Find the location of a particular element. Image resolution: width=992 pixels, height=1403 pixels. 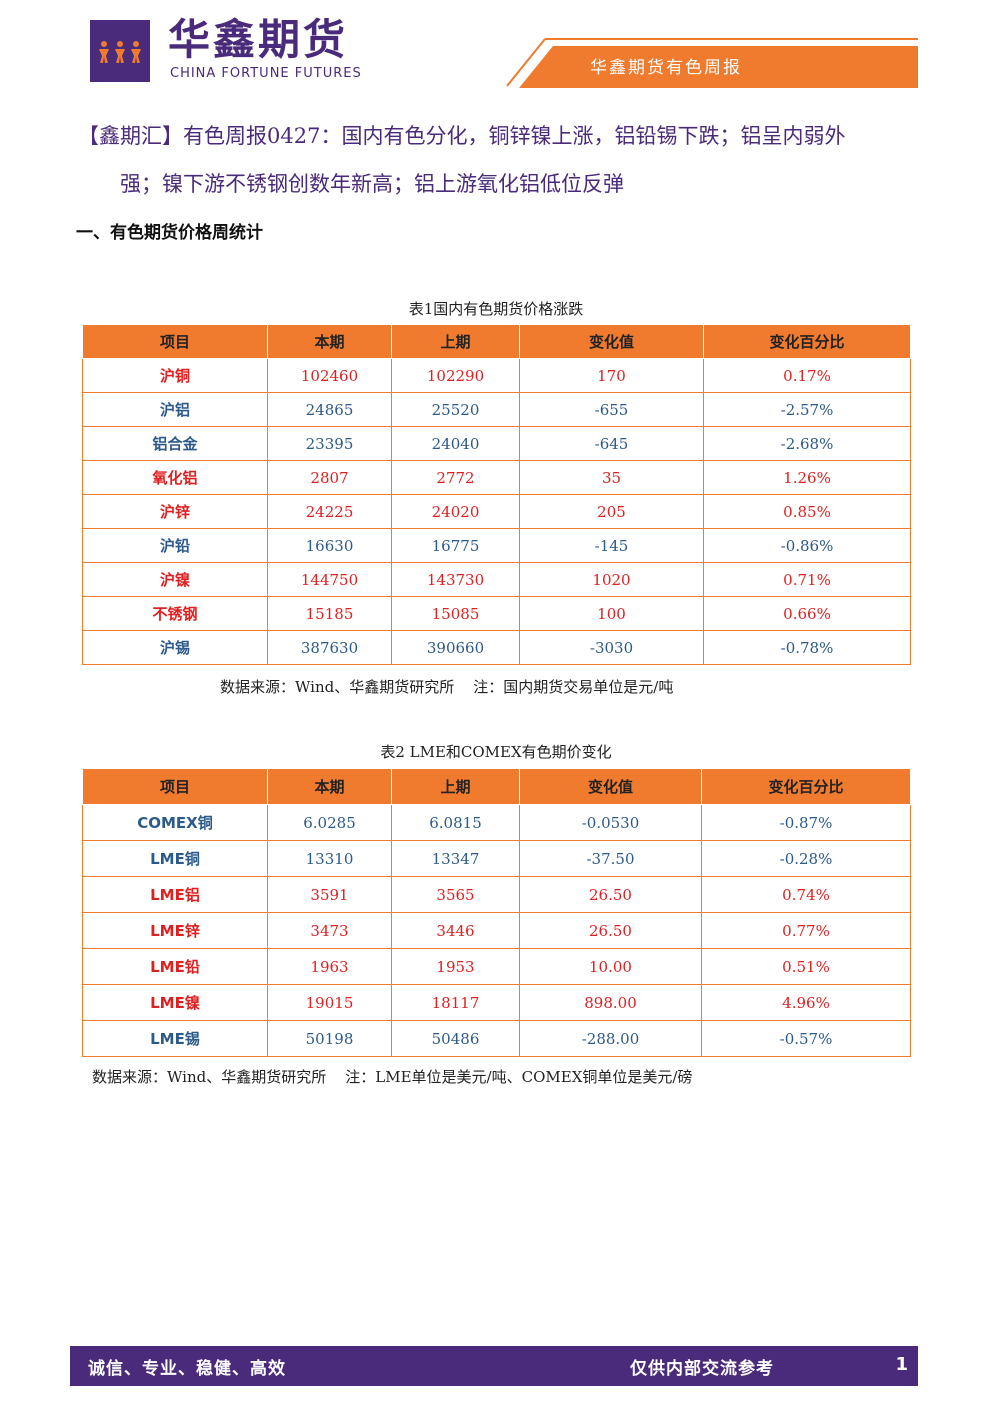

value-cell: 16630 is located at coordinates (329, 545).